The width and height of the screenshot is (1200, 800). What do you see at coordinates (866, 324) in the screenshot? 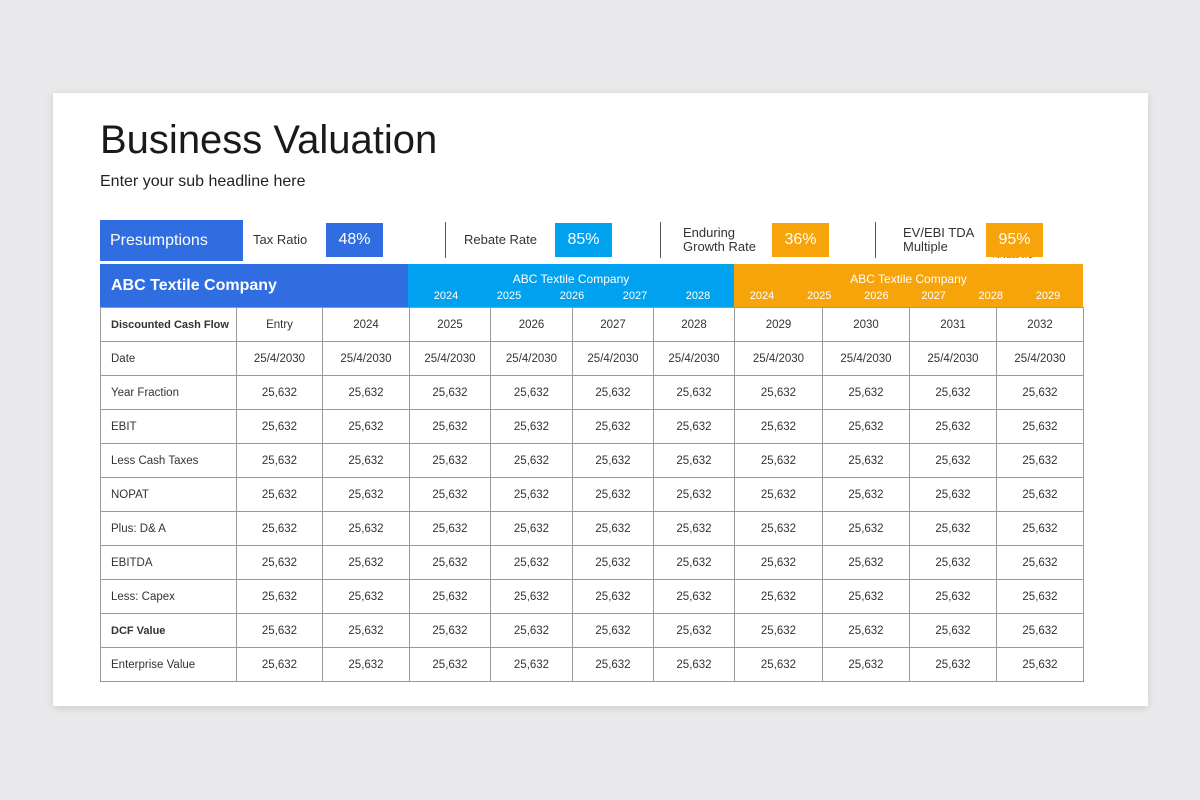
I see `cell: 2030` at bounding box center [866, 324].